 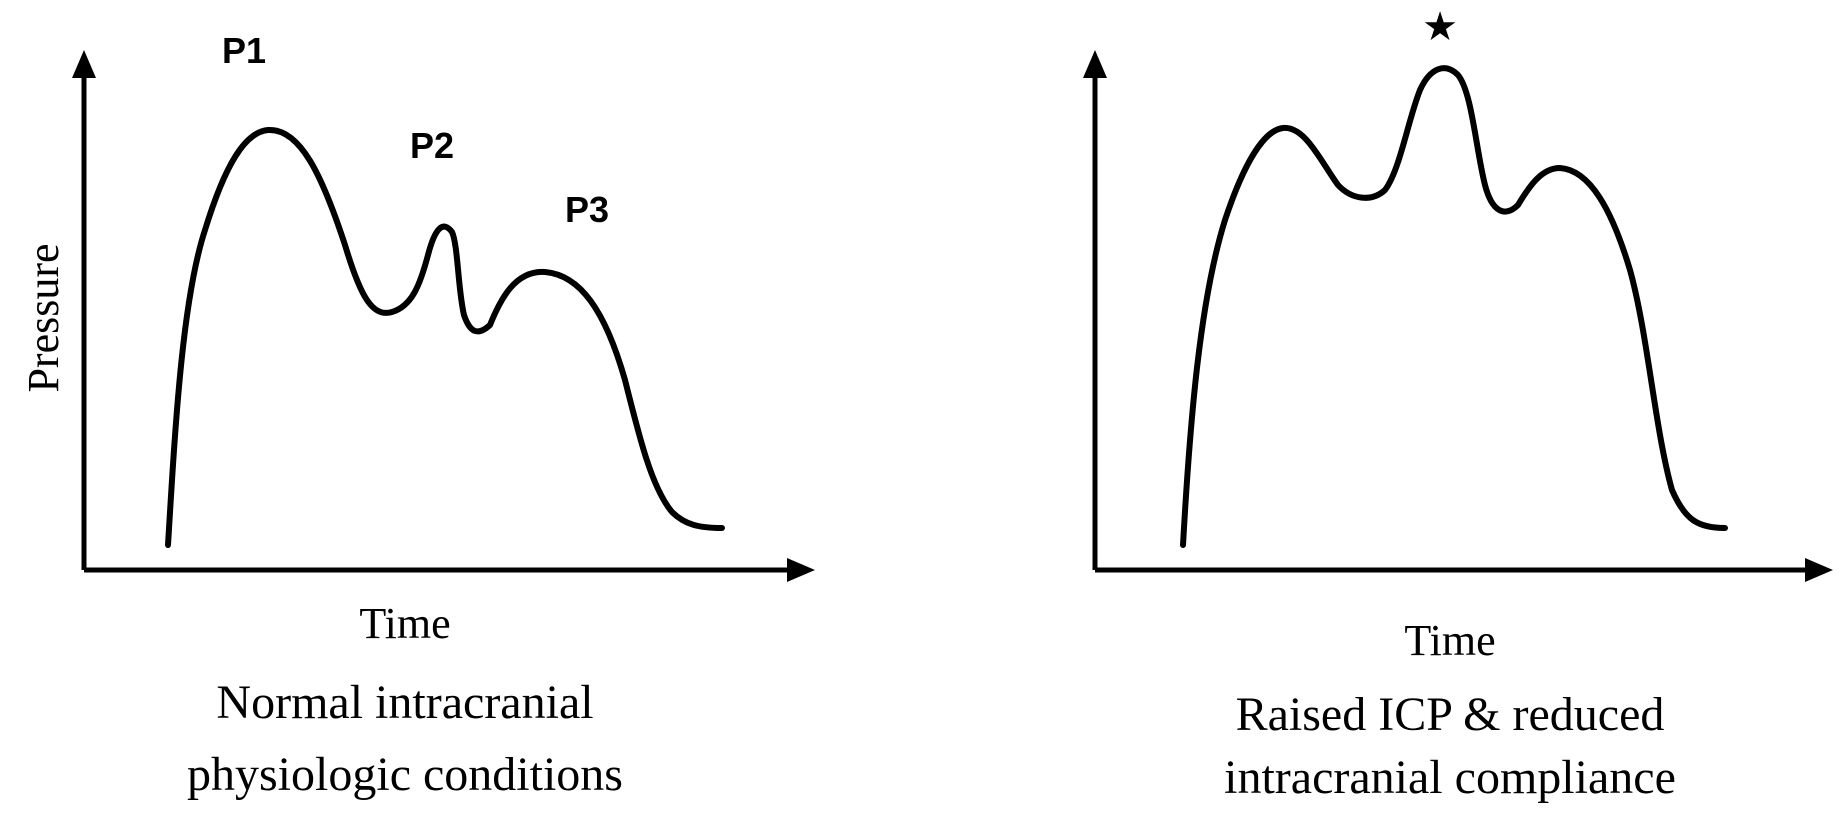 I want to click on right-caption-line1: Raised ICP & reduced, so click(x=1450, y=714).